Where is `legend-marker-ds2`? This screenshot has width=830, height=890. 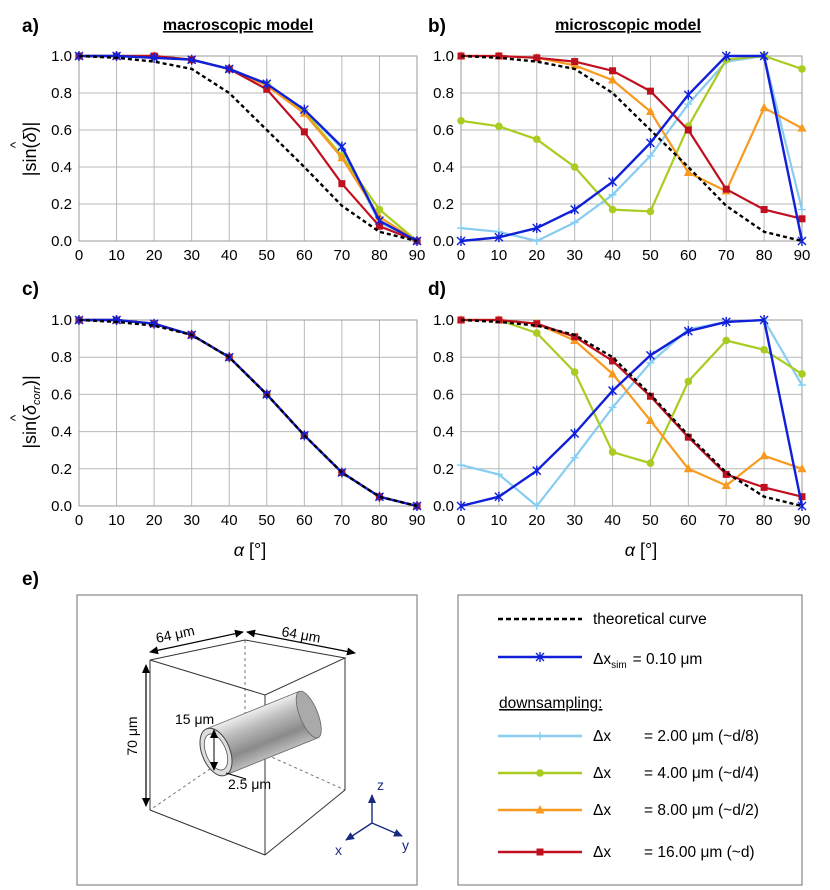
legend-marker-ds2 is located at coordinates (540, 736).